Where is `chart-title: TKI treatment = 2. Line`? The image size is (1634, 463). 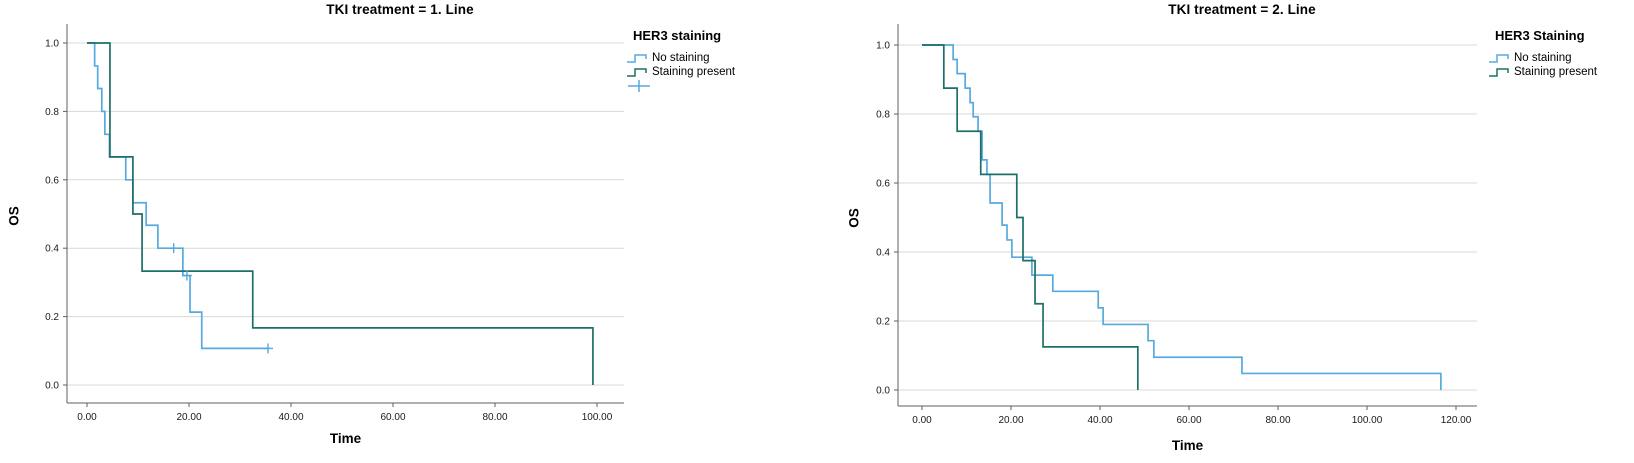 chart-title: TKI treatment = 2. Line is located at coordinates (1242, 9).